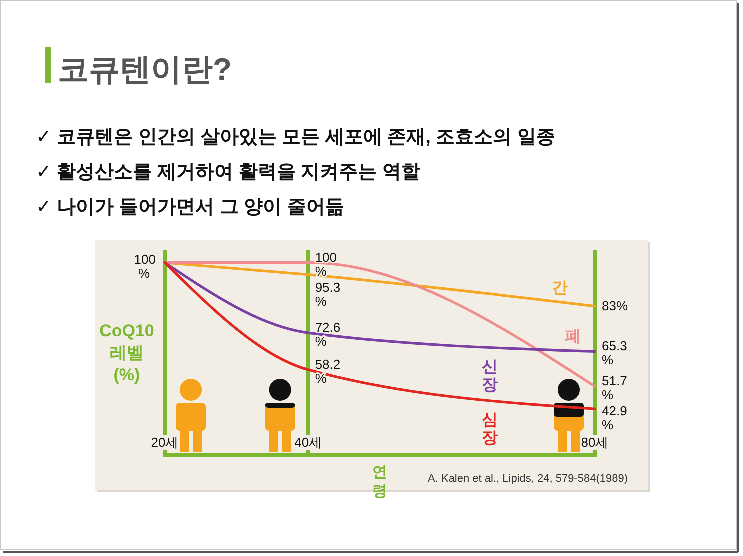 The width and height of the screenshot is (743, 556). Describe the element at coordinates (560, 289) in the screenshot. I see `series-label: 간` at that location.